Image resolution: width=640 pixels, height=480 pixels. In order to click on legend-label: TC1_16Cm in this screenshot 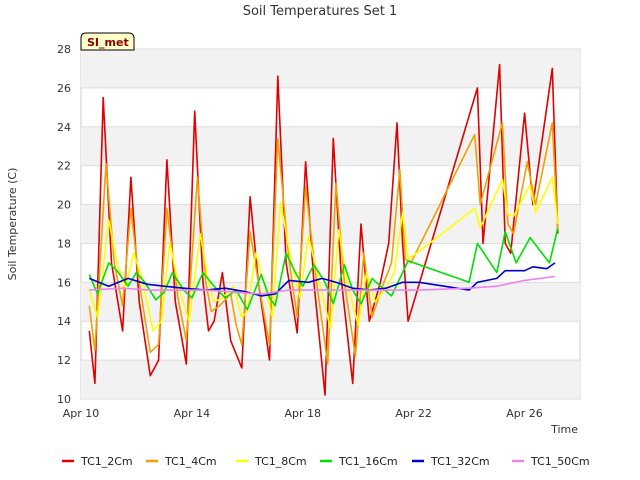, I will do `click(368, 461)`.